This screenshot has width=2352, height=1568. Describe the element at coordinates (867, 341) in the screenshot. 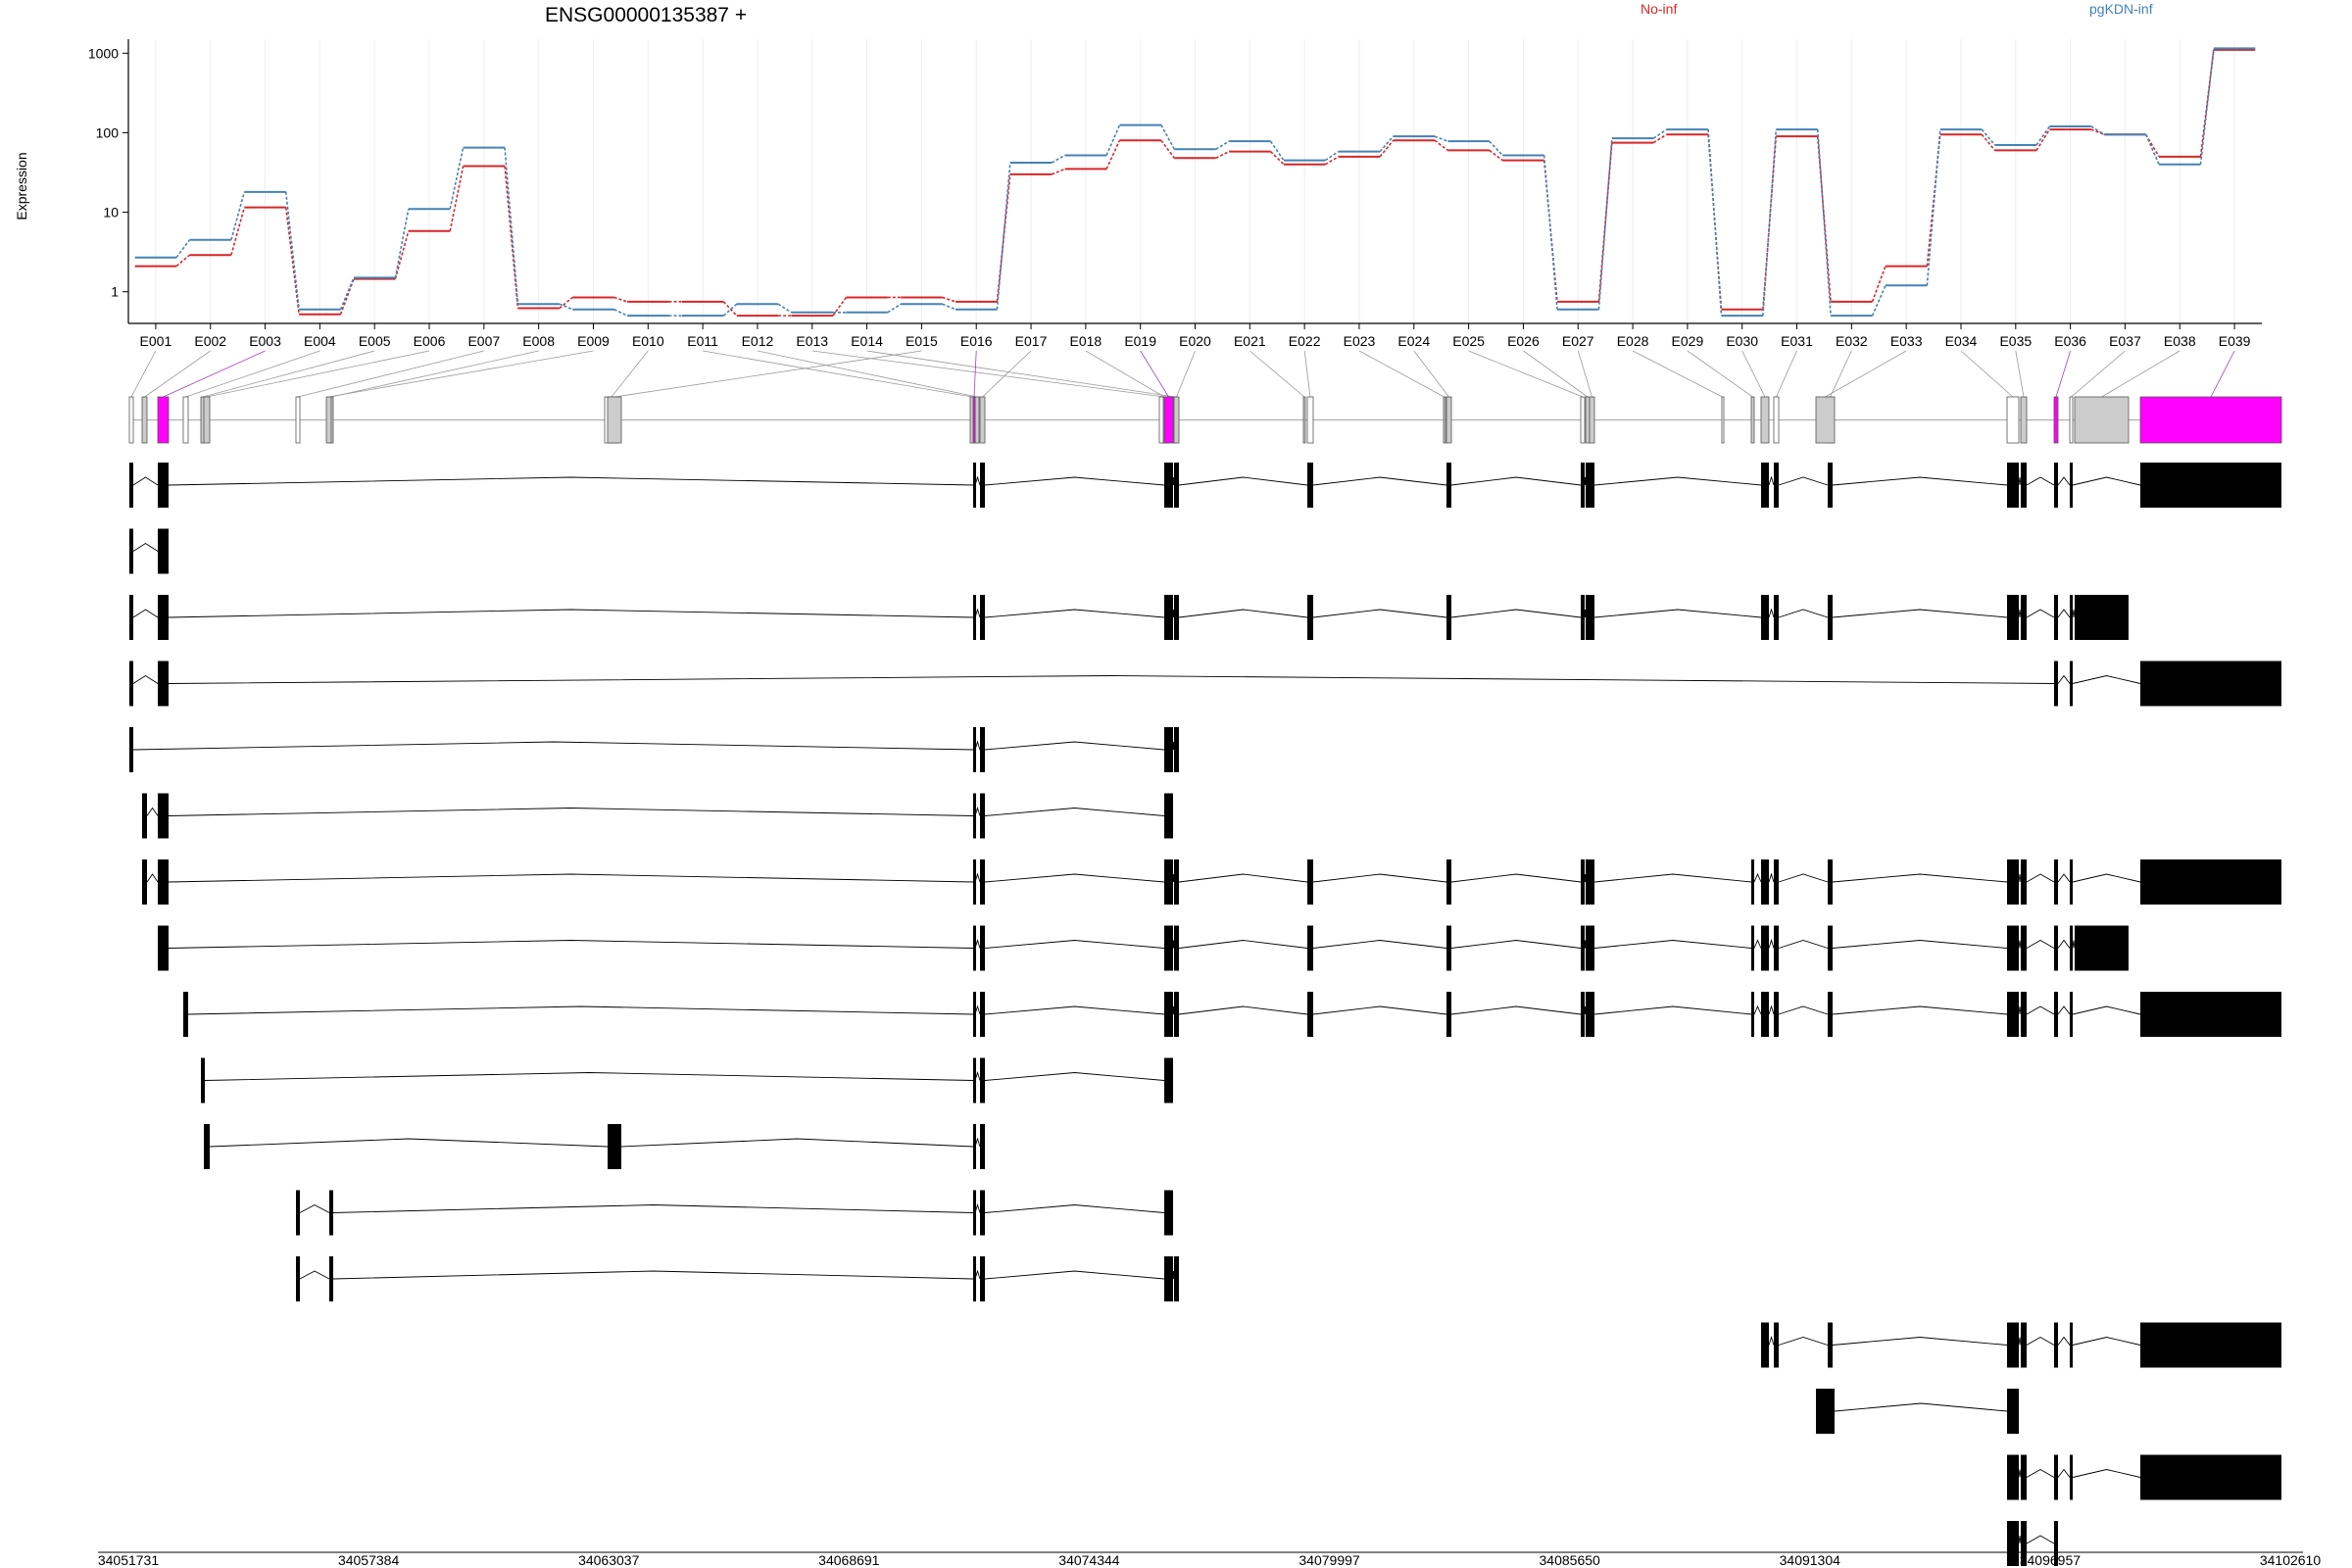

I see `x-tick-label: E014` at that location.